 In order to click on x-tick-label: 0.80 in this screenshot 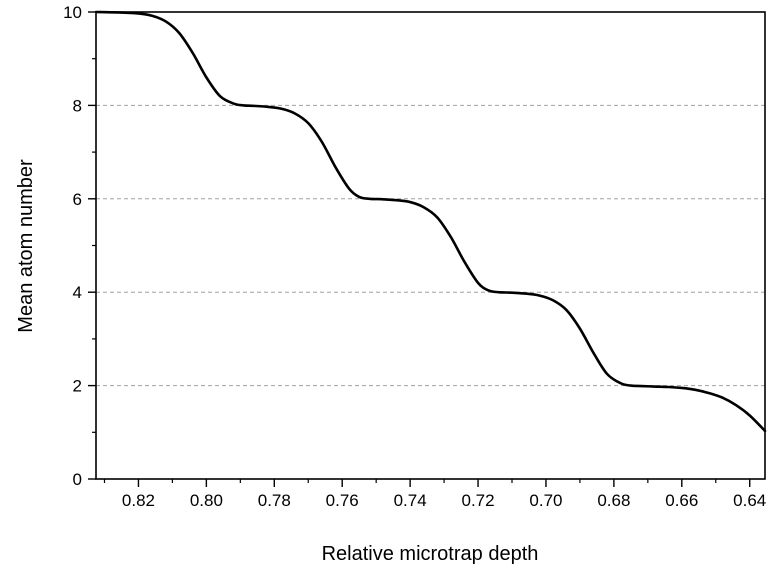, I will do `click(206, 500)`.